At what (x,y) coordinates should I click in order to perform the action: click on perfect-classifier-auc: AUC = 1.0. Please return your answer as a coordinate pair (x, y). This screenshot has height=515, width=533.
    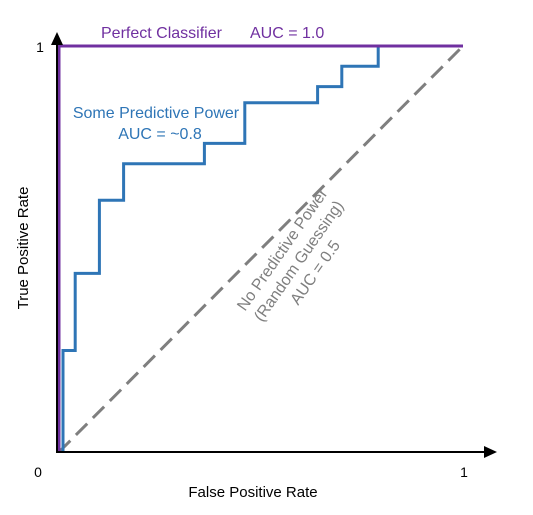
    Looking at the image, I should click on (287, 33).